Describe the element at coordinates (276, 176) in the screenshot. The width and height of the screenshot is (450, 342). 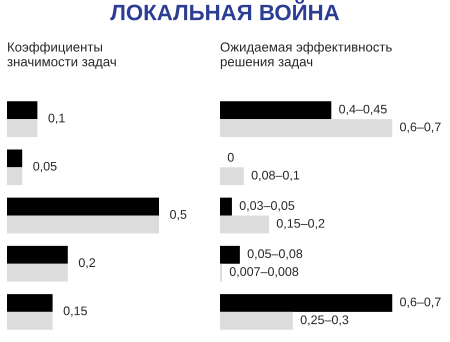
I see `data-label: 0,08–0,1` at that location.